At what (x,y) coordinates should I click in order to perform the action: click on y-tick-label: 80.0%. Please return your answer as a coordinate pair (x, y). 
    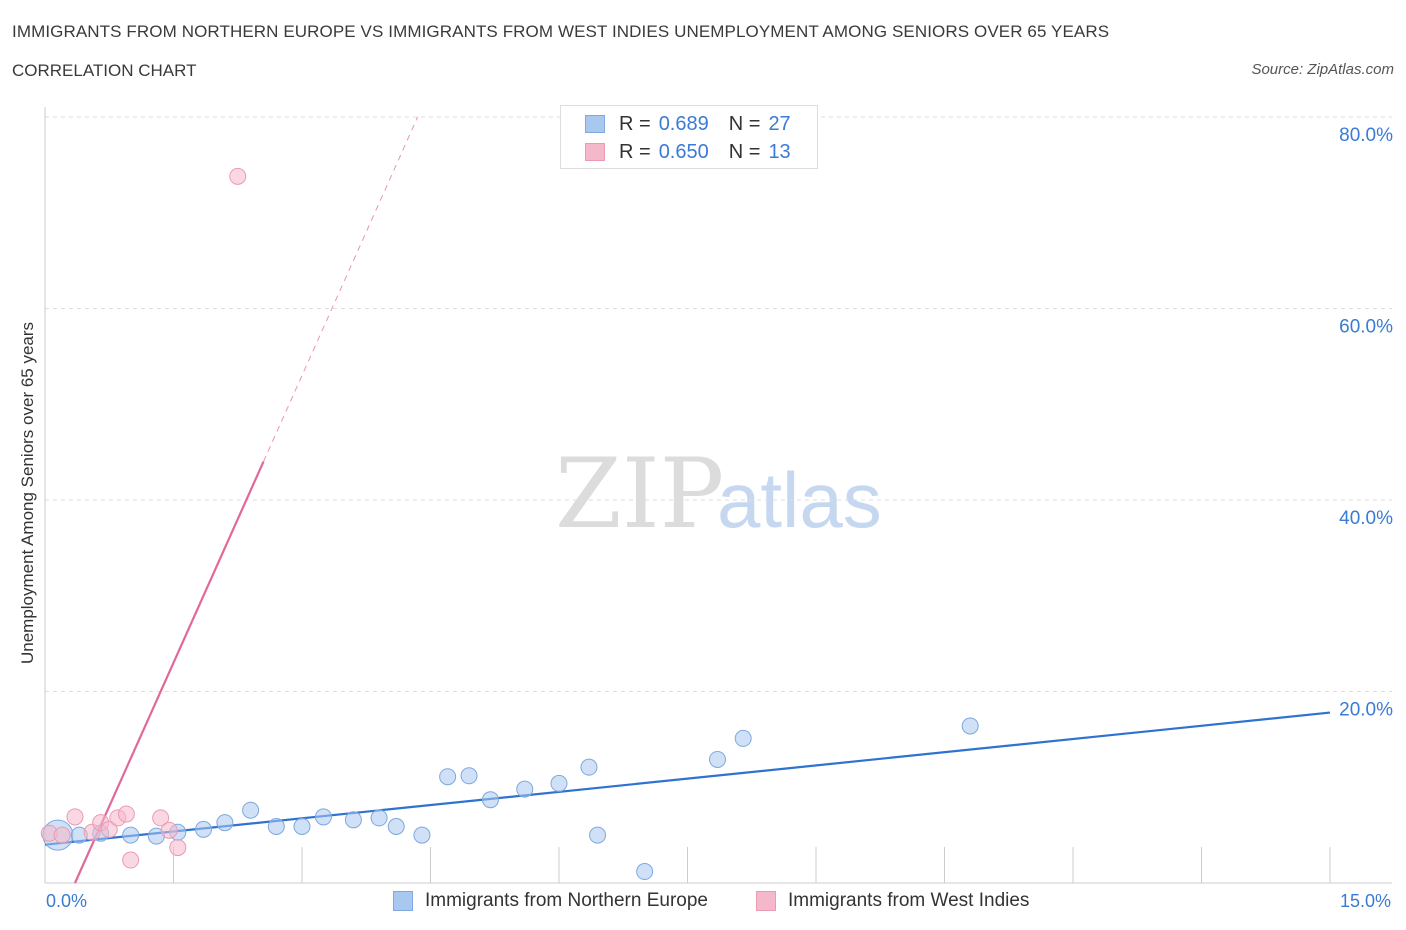
    Looking at the image, I should click on (1366, 135).